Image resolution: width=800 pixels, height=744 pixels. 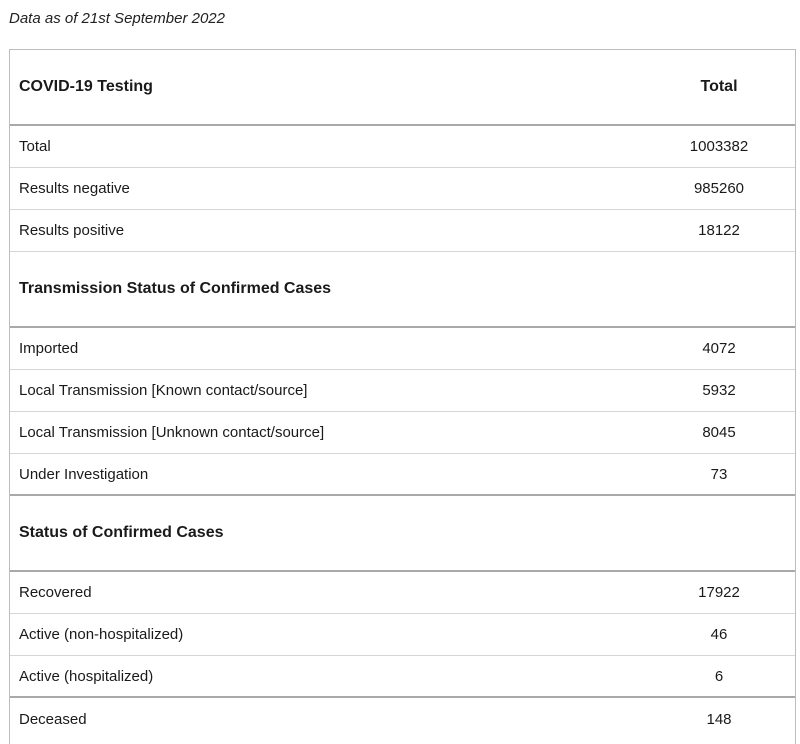 I want to click on section-title: Status of Confirmed Cases, so click(x=121, y=532).